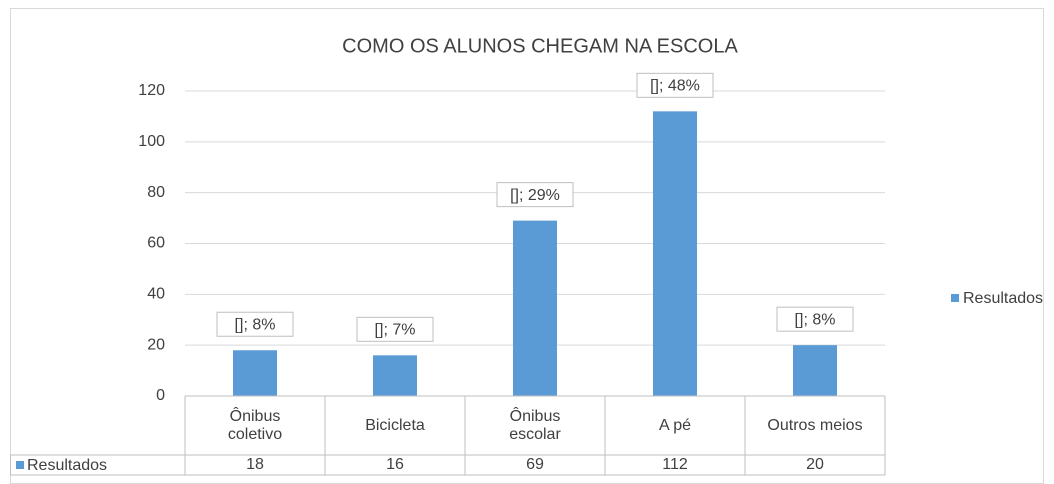  I want to click on table-legend-key, so click(20, 465).